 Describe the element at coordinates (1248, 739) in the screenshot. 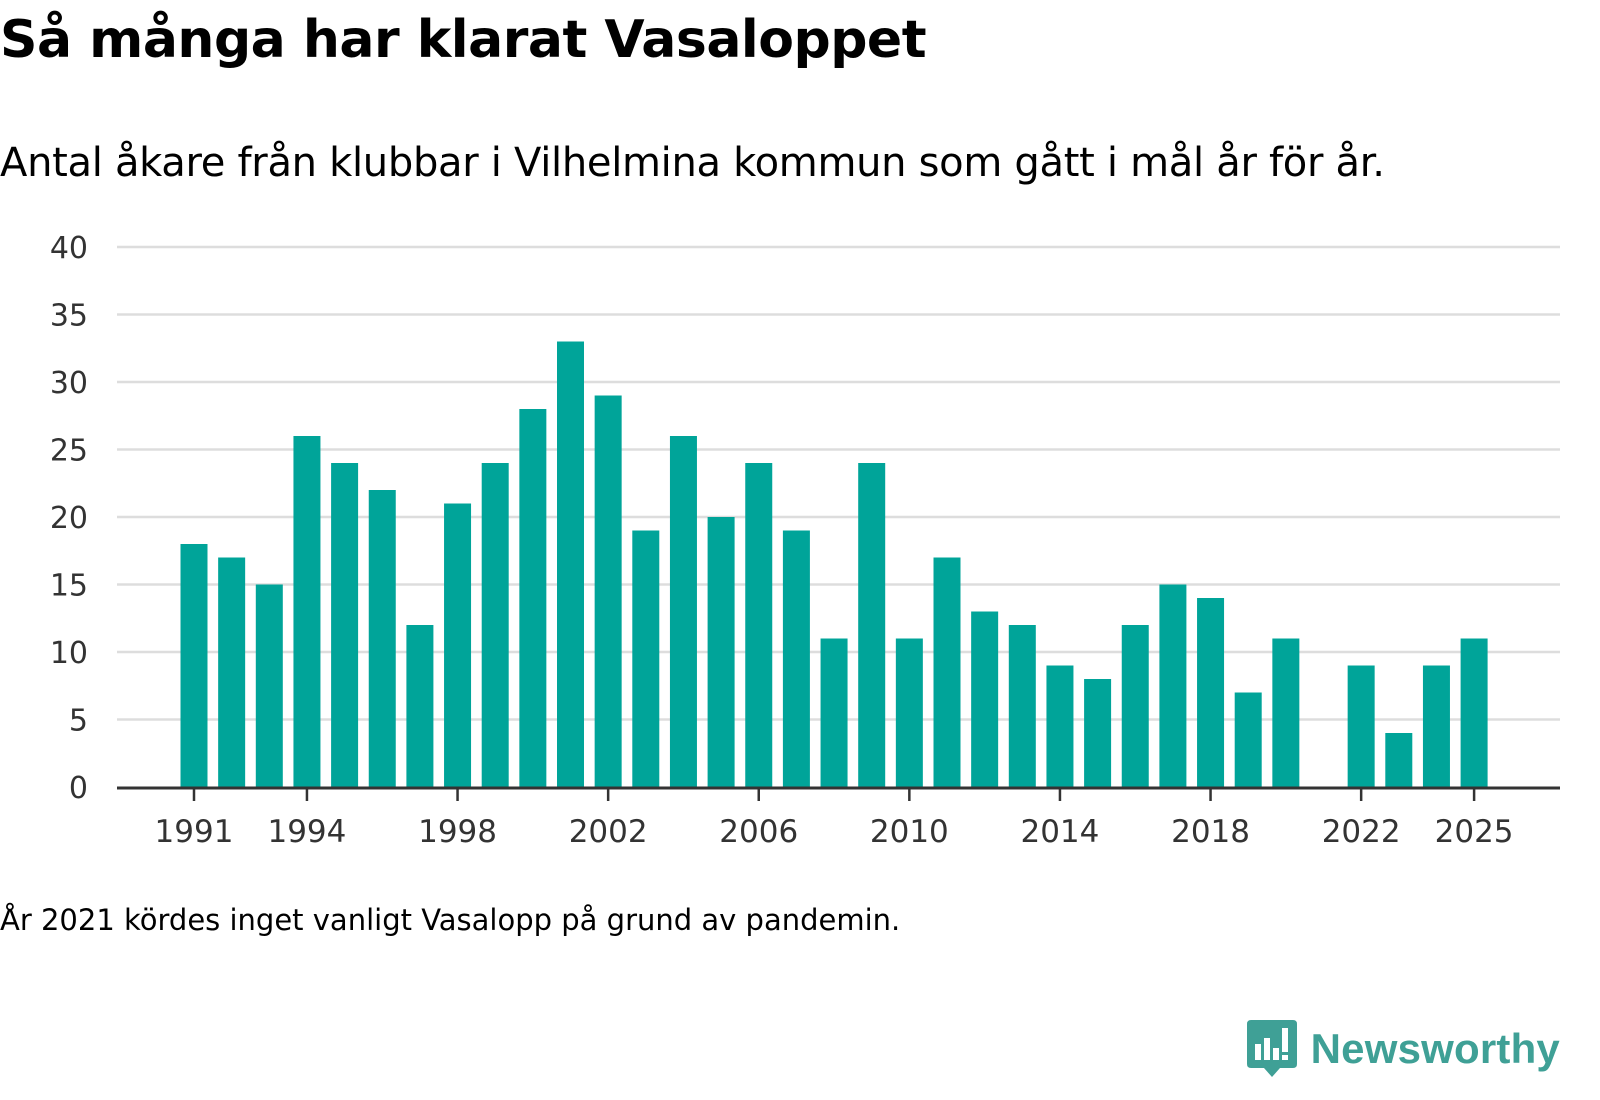

I see `bar-2019` at that location.